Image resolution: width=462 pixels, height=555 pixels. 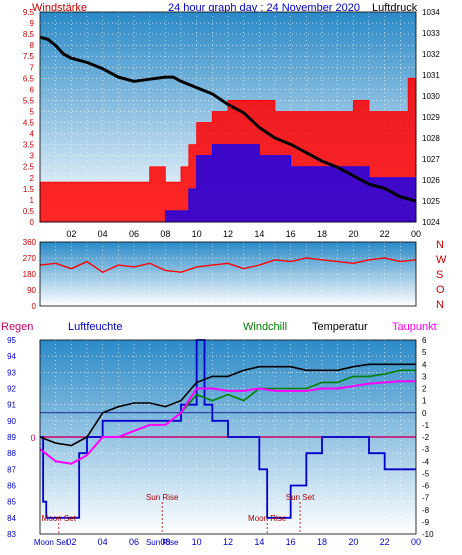 I want to click on x-tick-label: 10, so click(x=197, y=234).